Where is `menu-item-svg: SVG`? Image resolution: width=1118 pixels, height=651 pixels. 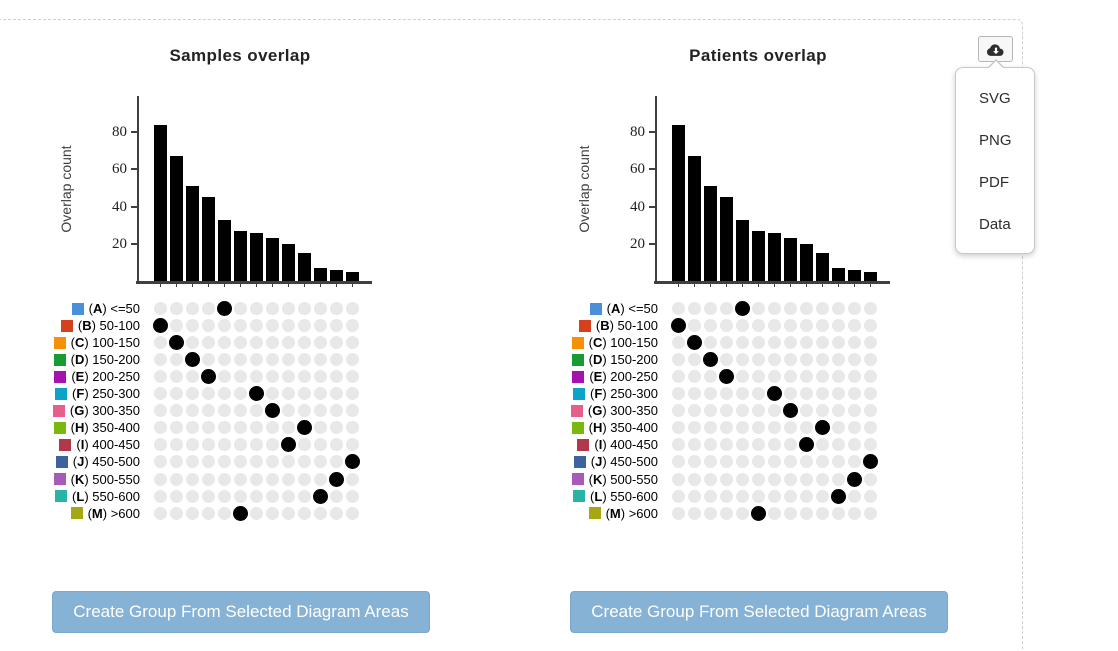 menu-item-svg: SVG is located at coordinates (995, 98).